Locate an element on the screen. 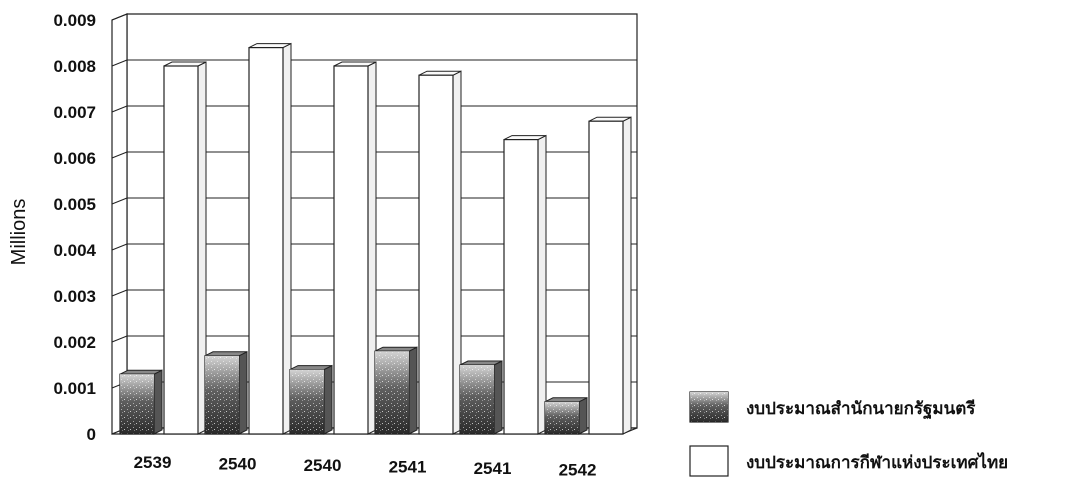 The image size is (1078, 487). y-axis-label: Millions is located at coordinates (19, 232).